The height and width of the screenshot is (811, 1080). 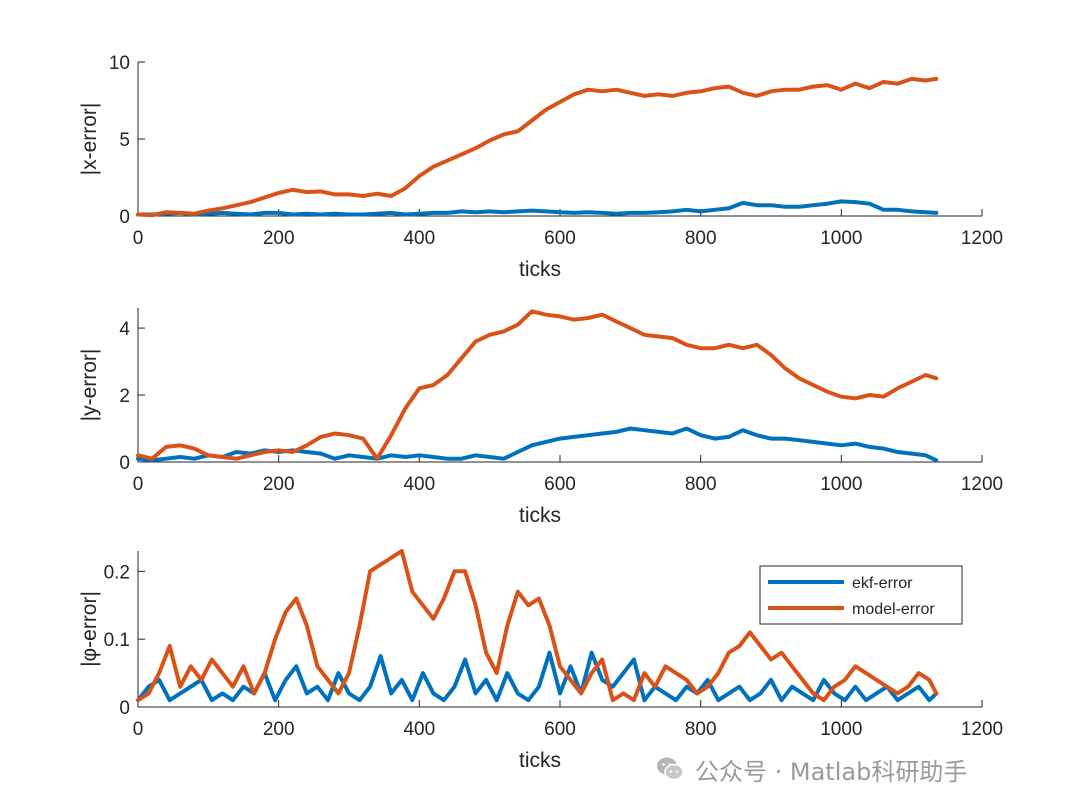 What do you see at coordinates (119, 63) in the screenshot?
I see `y-tick-label: 10` at bounding box center [119, 63].